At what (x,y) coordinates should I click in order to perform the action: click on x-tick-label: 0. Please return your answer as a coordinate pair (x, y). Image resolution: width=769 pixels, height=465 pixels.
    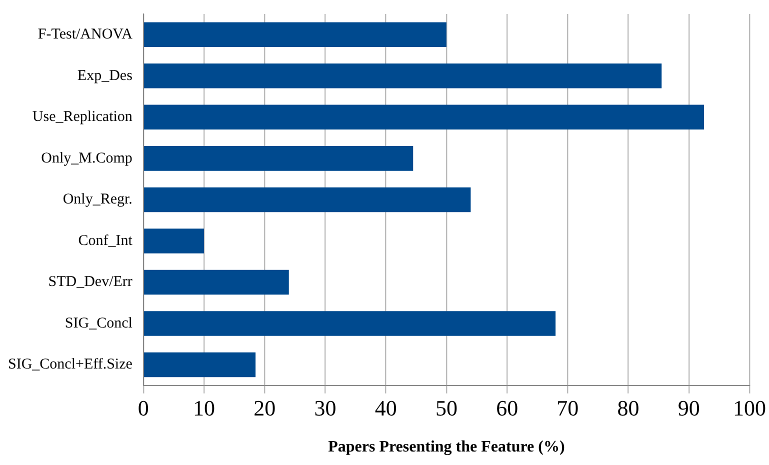
    Looking at the image, I should click on (143, 407).